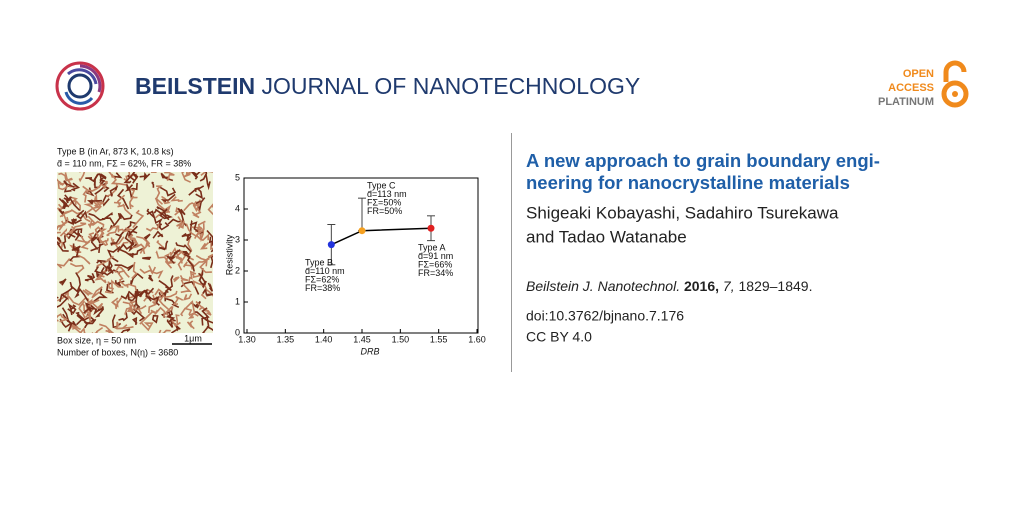 This screenshot has height=512, width=1024. I want to click on box-count: Number of boxes, N(η) = 3680, so click(117, 352).